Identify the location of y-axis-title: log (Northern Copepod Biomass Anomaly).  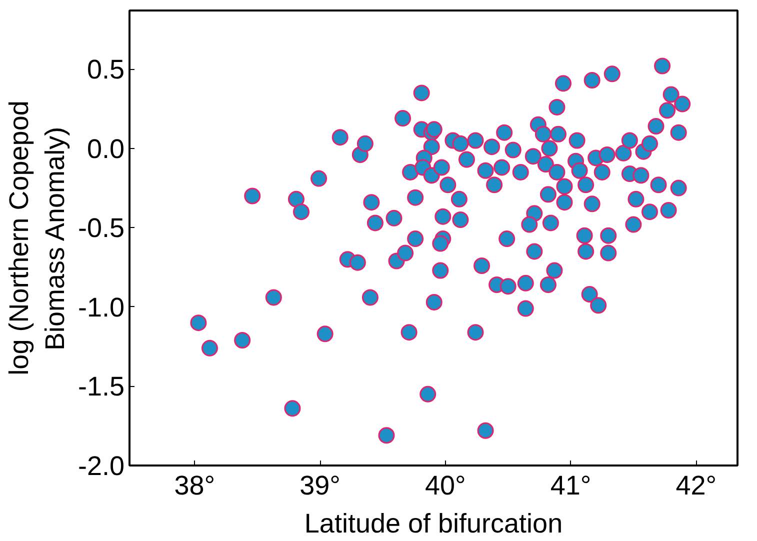
(37, 238).